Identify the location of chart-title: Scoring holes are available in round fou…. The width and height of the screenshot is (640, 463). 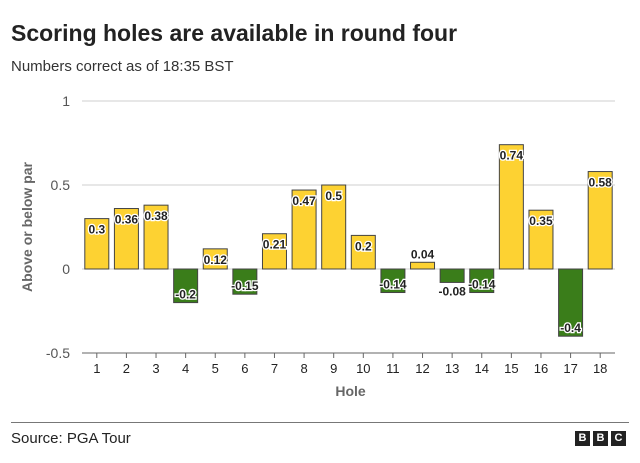
(234, 33).